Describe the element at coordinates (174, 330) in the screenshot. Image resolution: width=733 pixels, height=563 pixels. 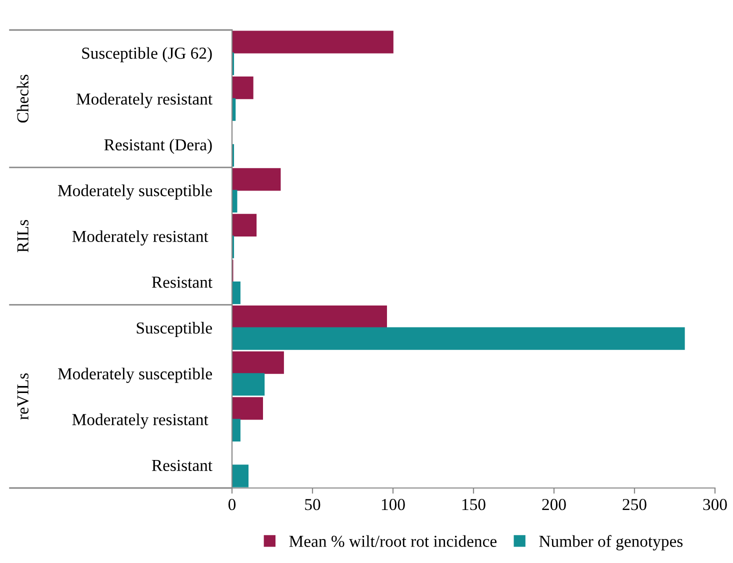
I see `y-tick-label: Susceptible` at that location.